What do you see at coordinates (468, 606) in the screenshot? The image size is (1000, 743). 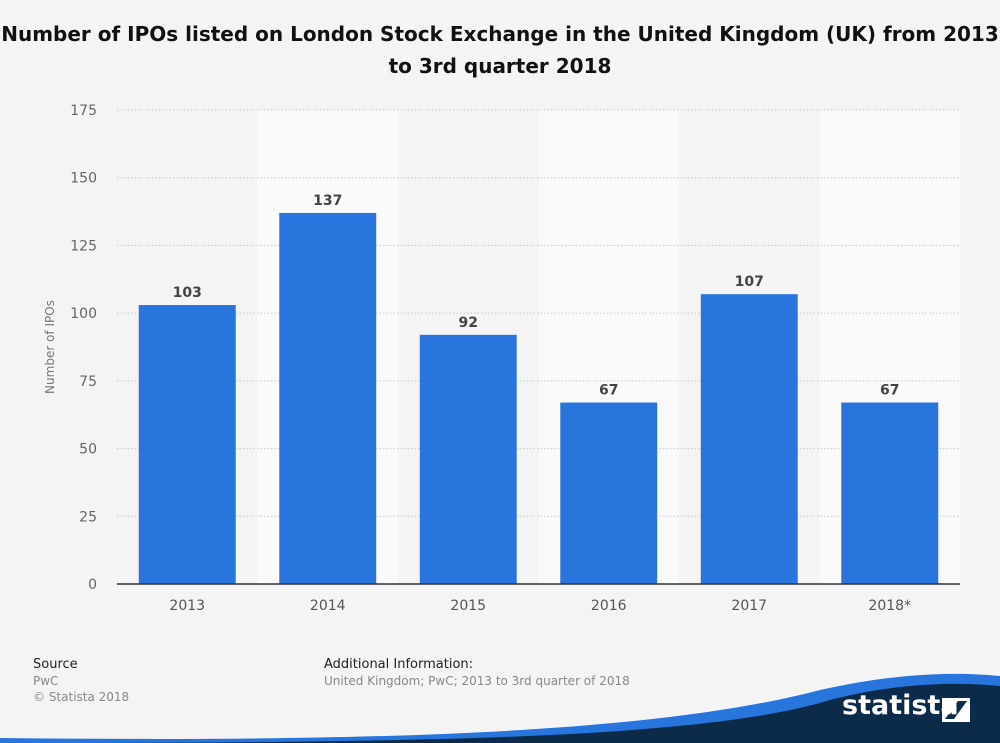 I see `x-tick-label: 2015` at bounding box center [468, 606].